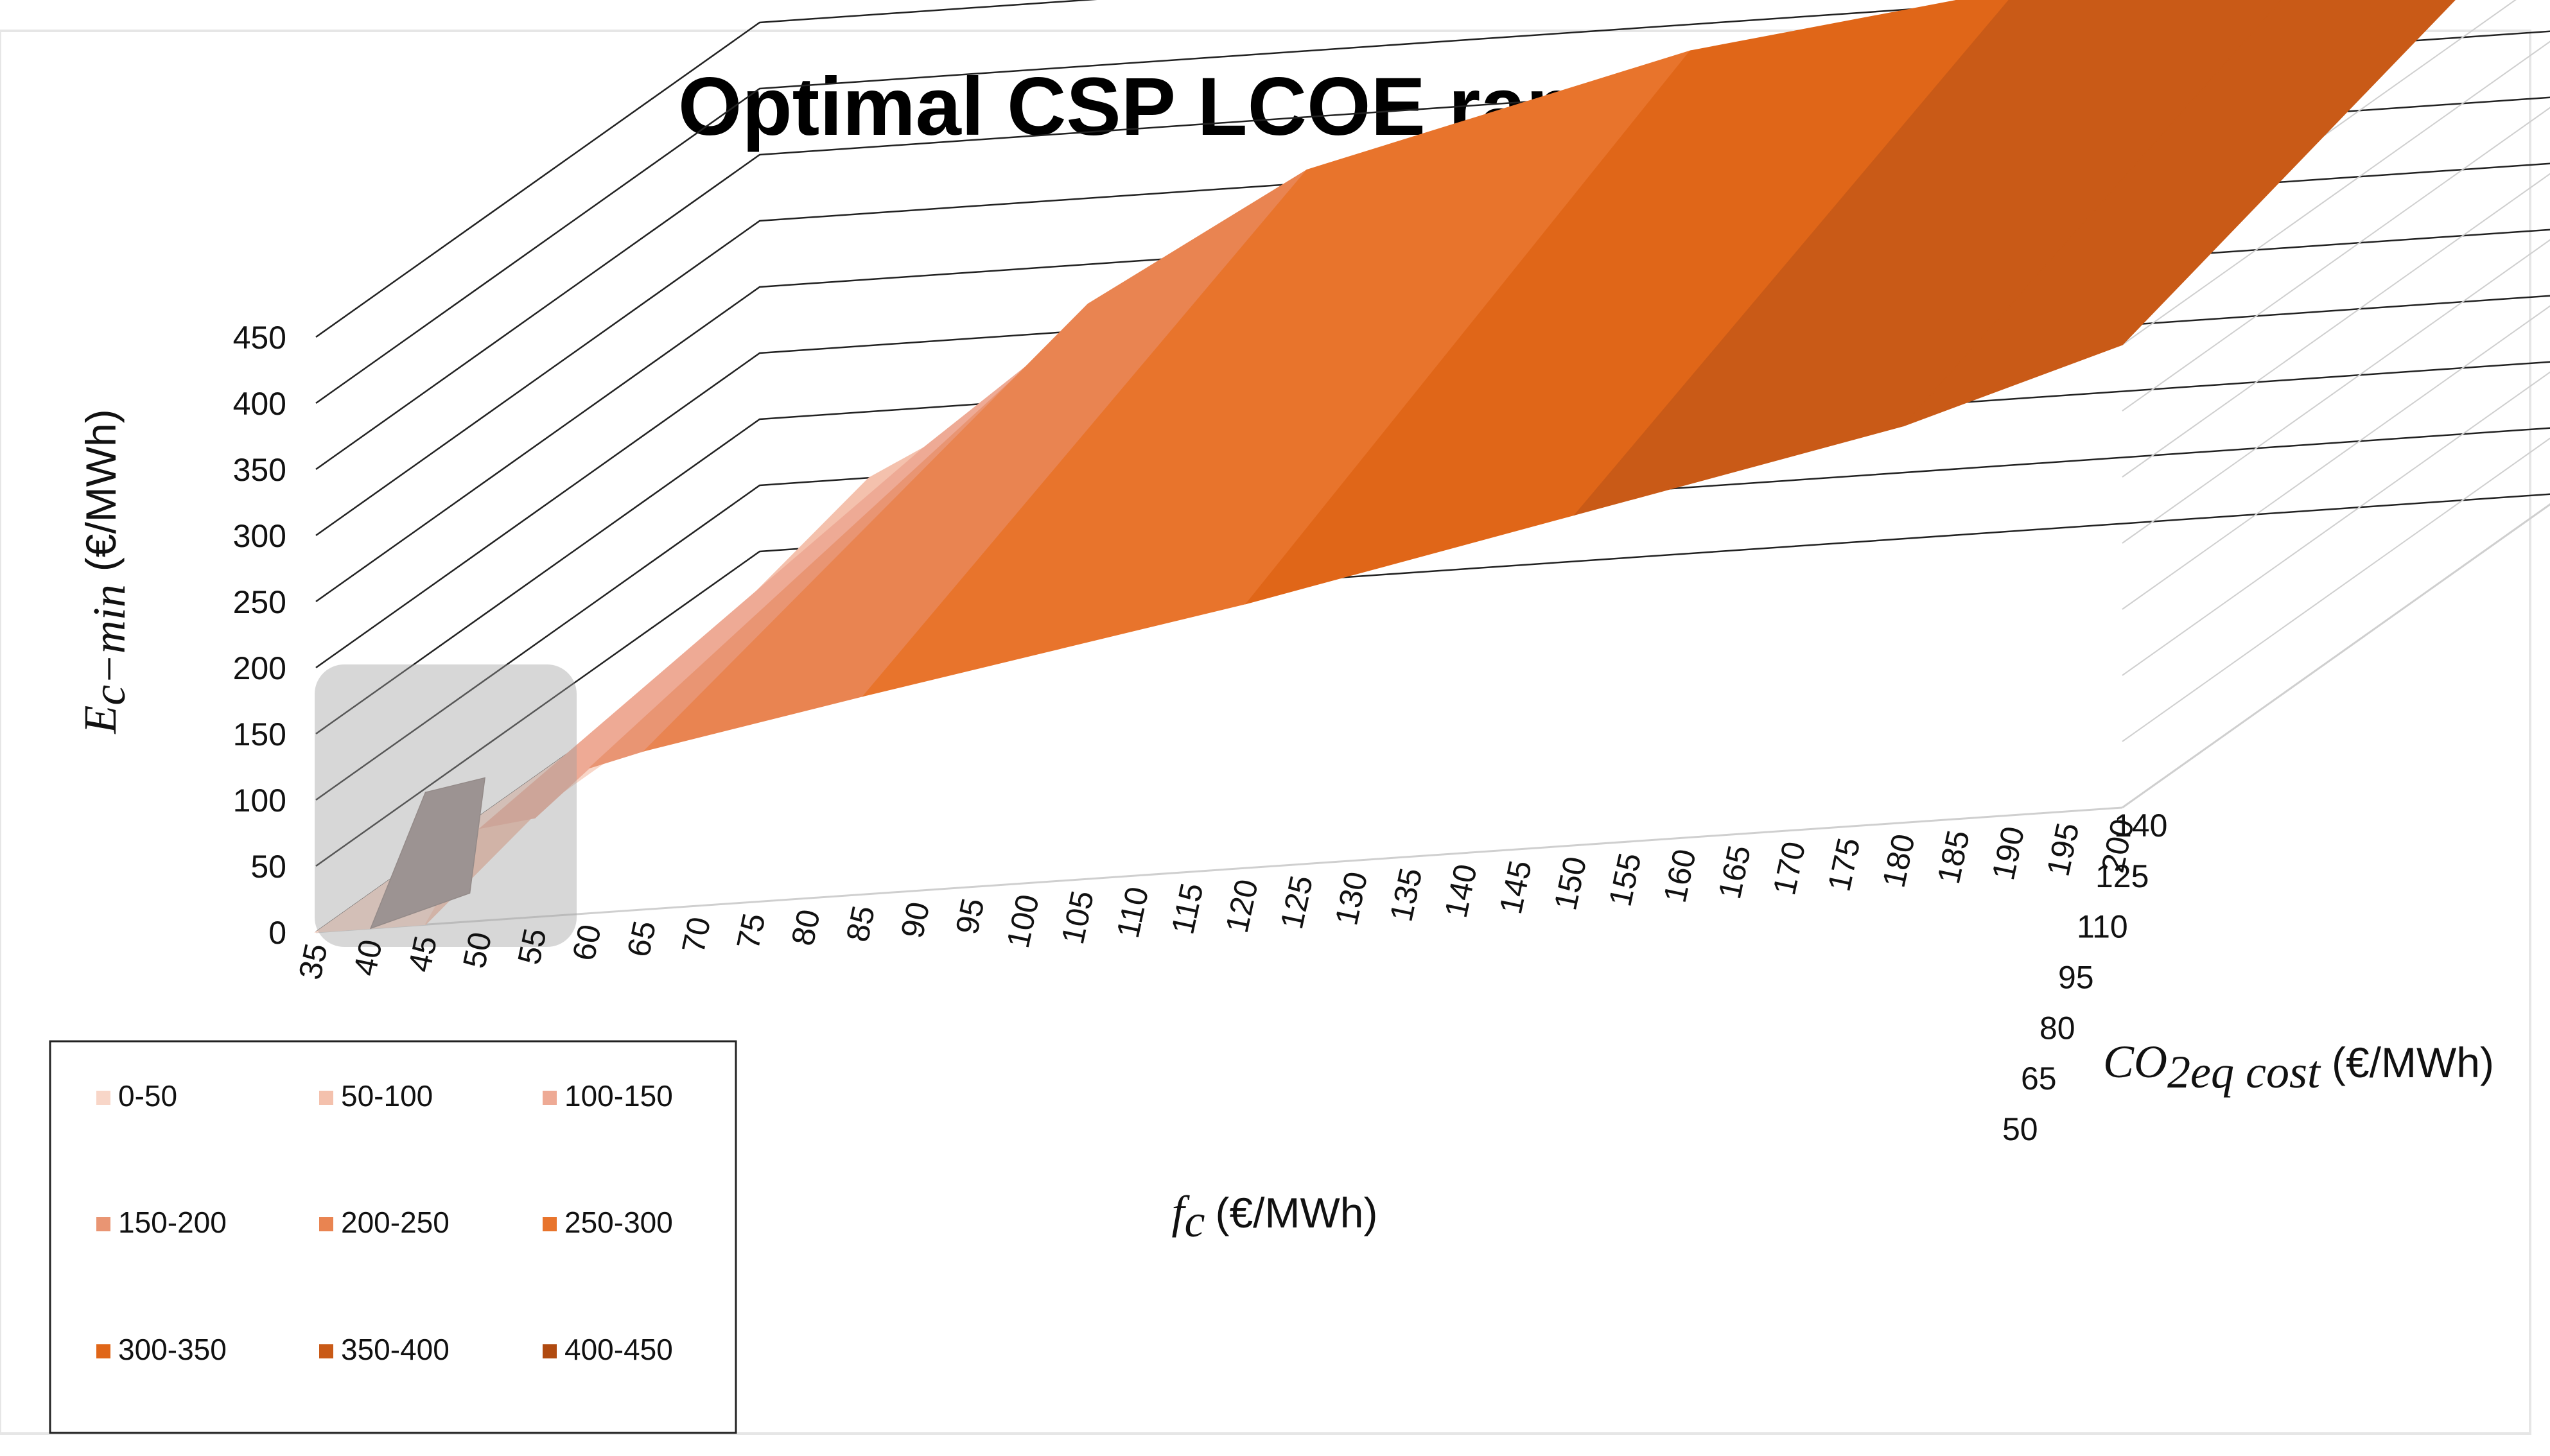 The height and width of the screenshot is (1456, 2550). Describe the element at coordinates (2008, 853) in the screenshot. I see `x-tick-190: 190` at that location.